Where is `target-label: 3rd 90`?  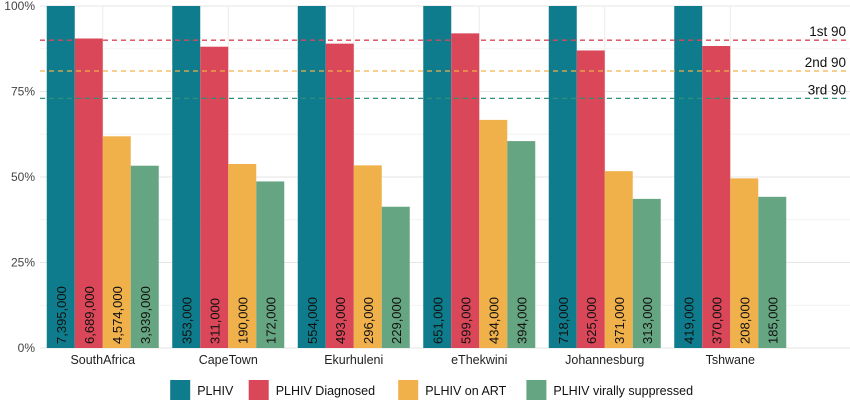
target-label: 3rd 90 is located at coordinates (827, 89).